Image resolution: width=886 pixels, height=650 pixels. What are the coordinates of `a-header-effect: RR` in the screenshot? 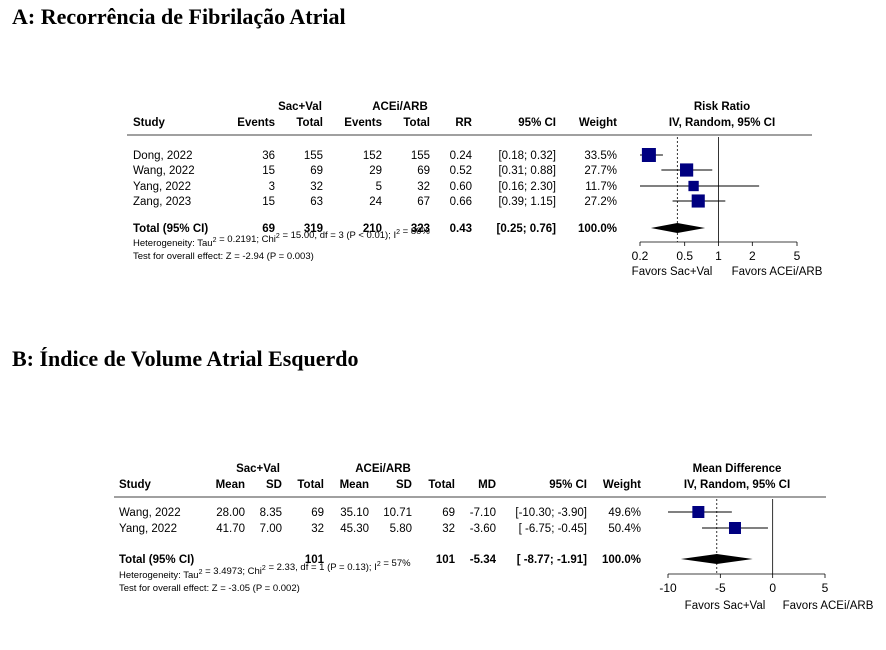 It's located at (463, 123).